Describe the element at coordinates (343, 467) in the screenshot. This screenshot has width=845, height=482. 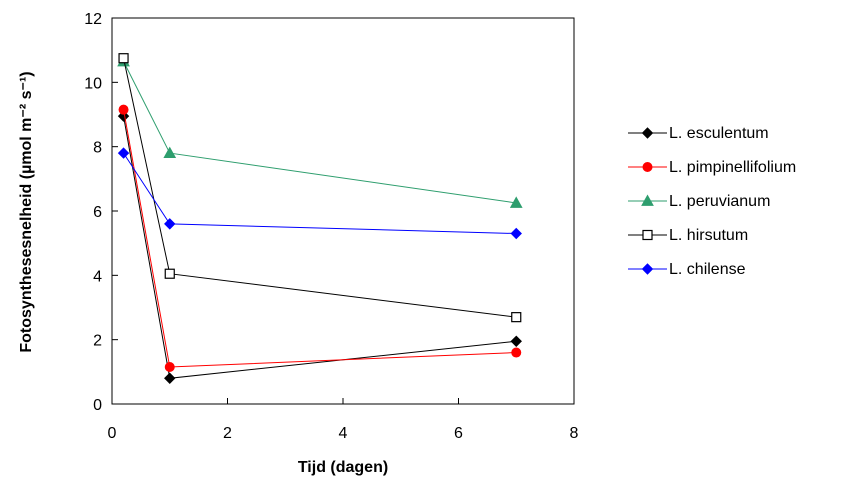
I see `x-axis-title: Tijd (dagen)` at that location.